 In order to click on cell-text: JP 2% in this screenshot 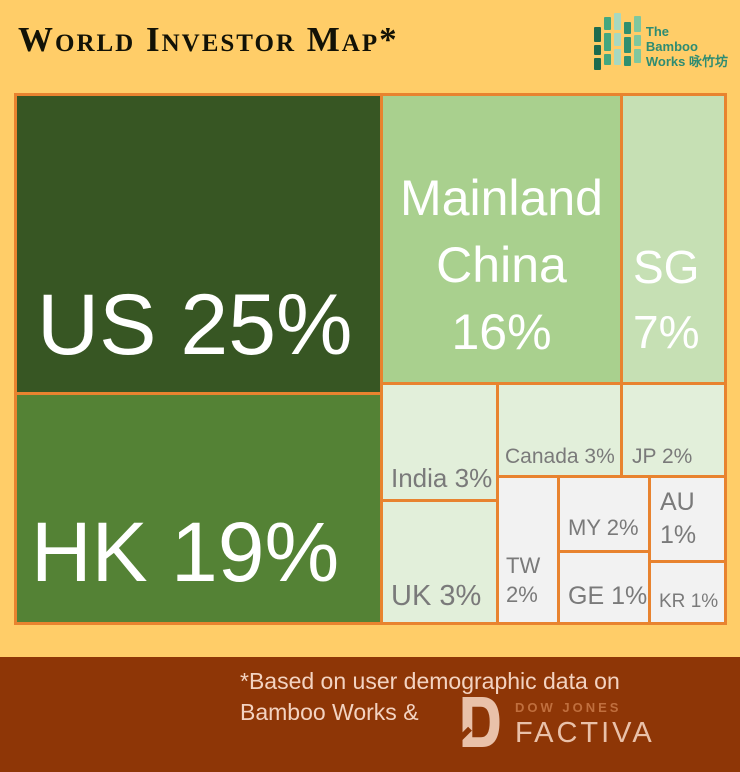, I will do `click(662, 456)`.